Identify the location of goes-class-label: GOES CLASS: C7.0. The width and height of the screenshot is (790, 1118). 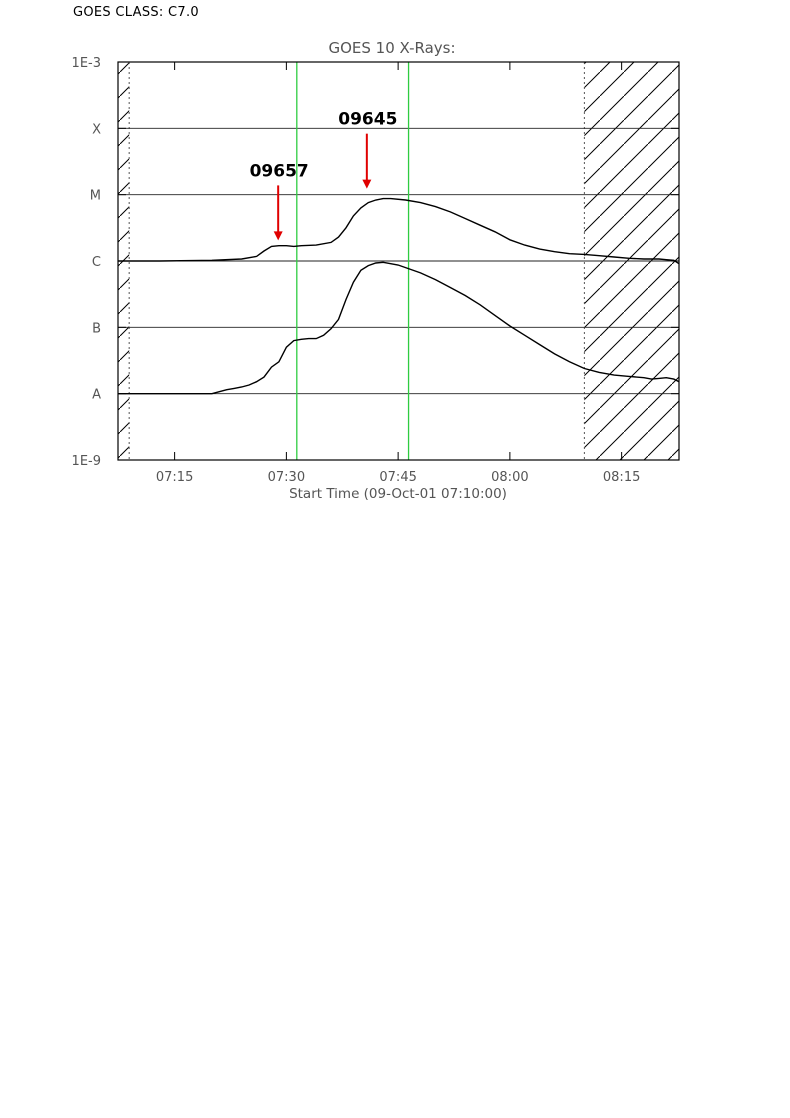
(136, 12).